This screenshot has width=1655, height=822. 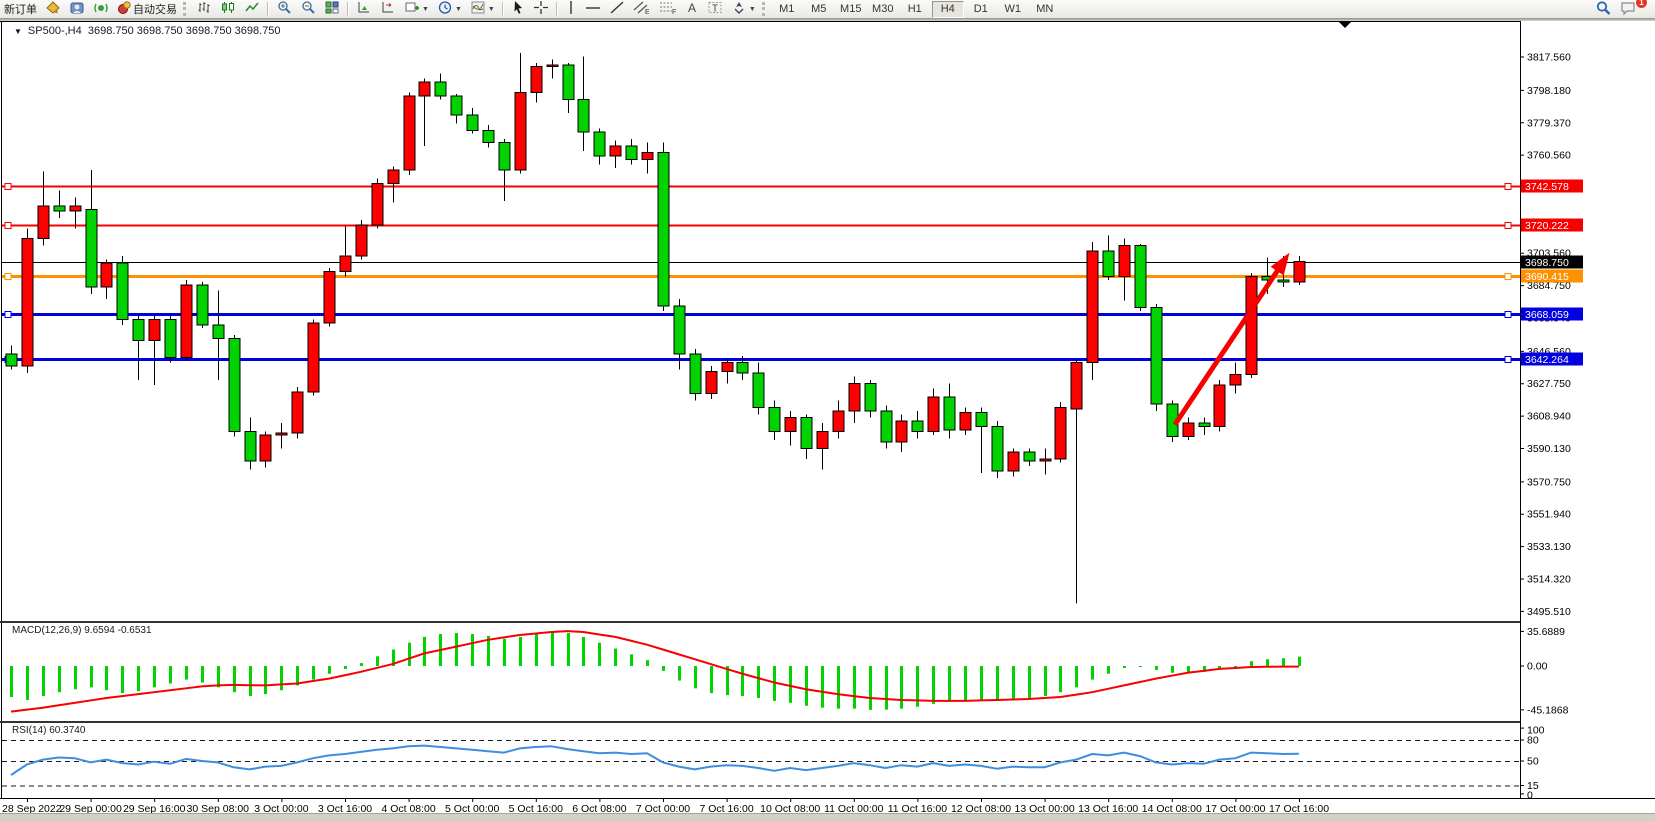 I want to click on notifications-button: 1, so click(x=1632, y=8).